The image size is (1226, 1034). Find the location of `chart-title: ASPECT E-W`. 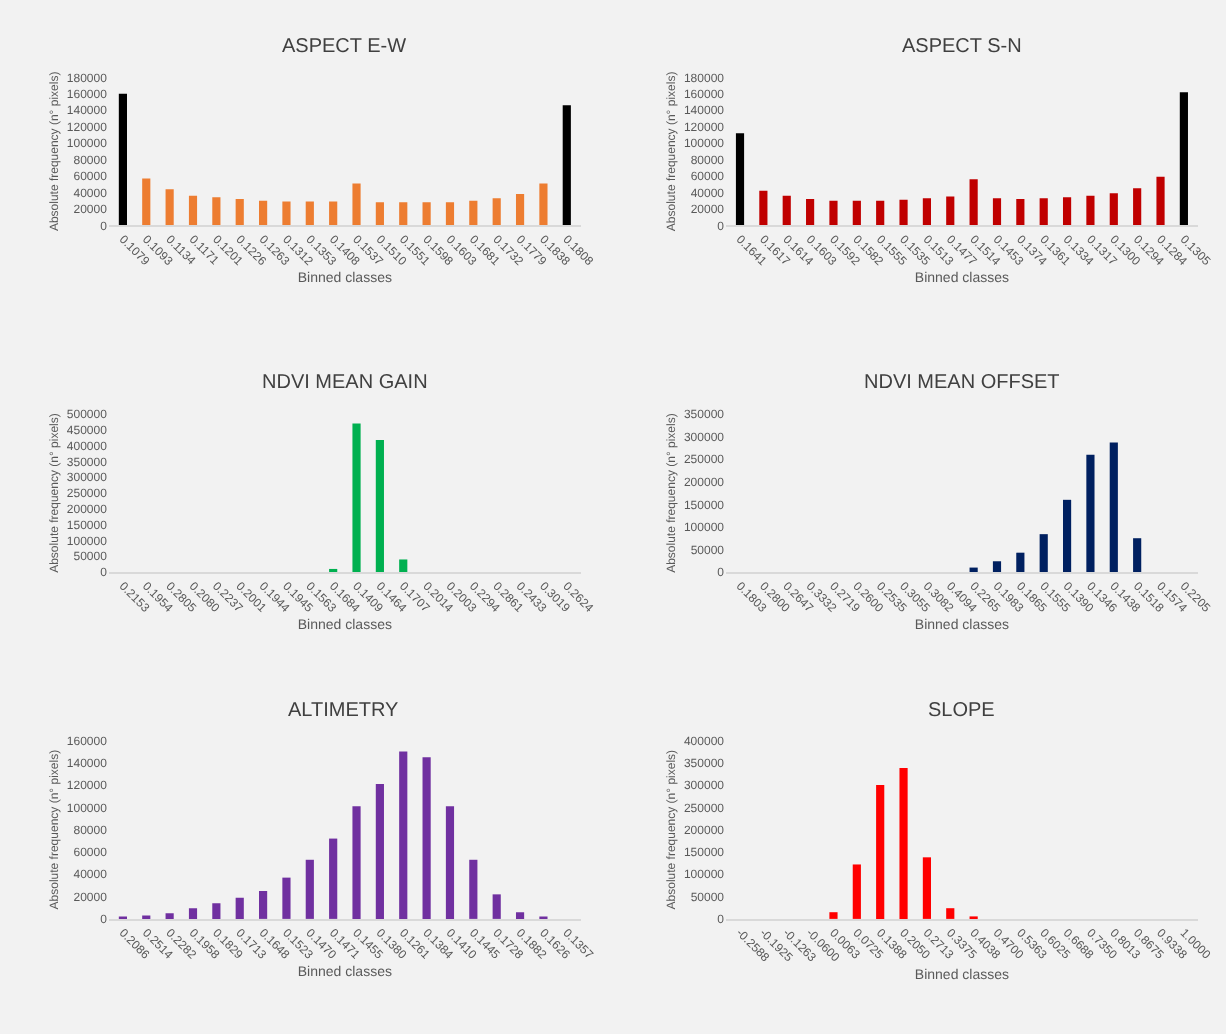

chart-title: ASPECT E-W is located at coordinates (345, 47).